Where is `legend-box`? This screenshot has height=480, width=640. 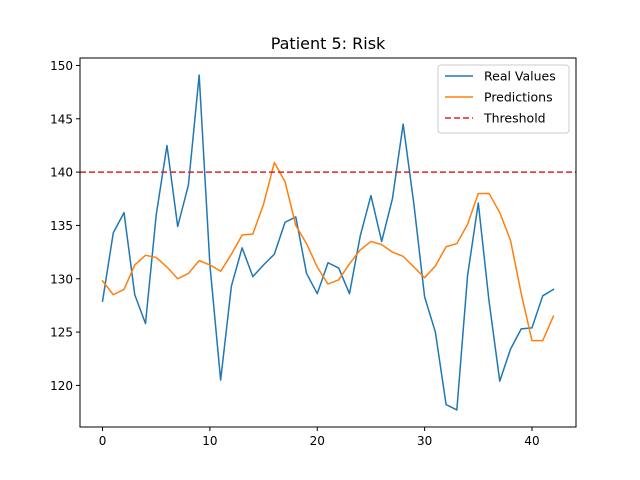 legend-box is located at coordinates (503, 99).